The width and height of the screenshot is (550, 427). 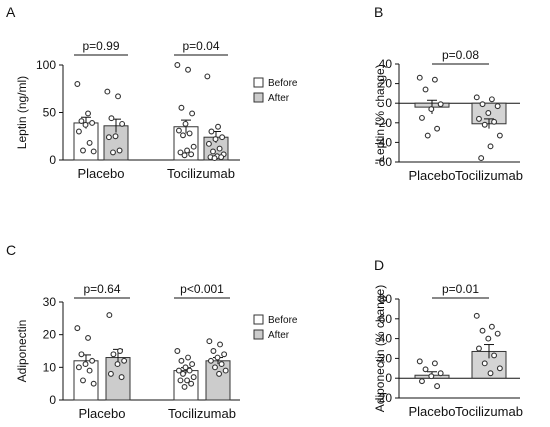 What do you see at coordinates (432, 411) in the screenshot?
I see `x-category-label: Placebo` at bounding box center [432, 411].